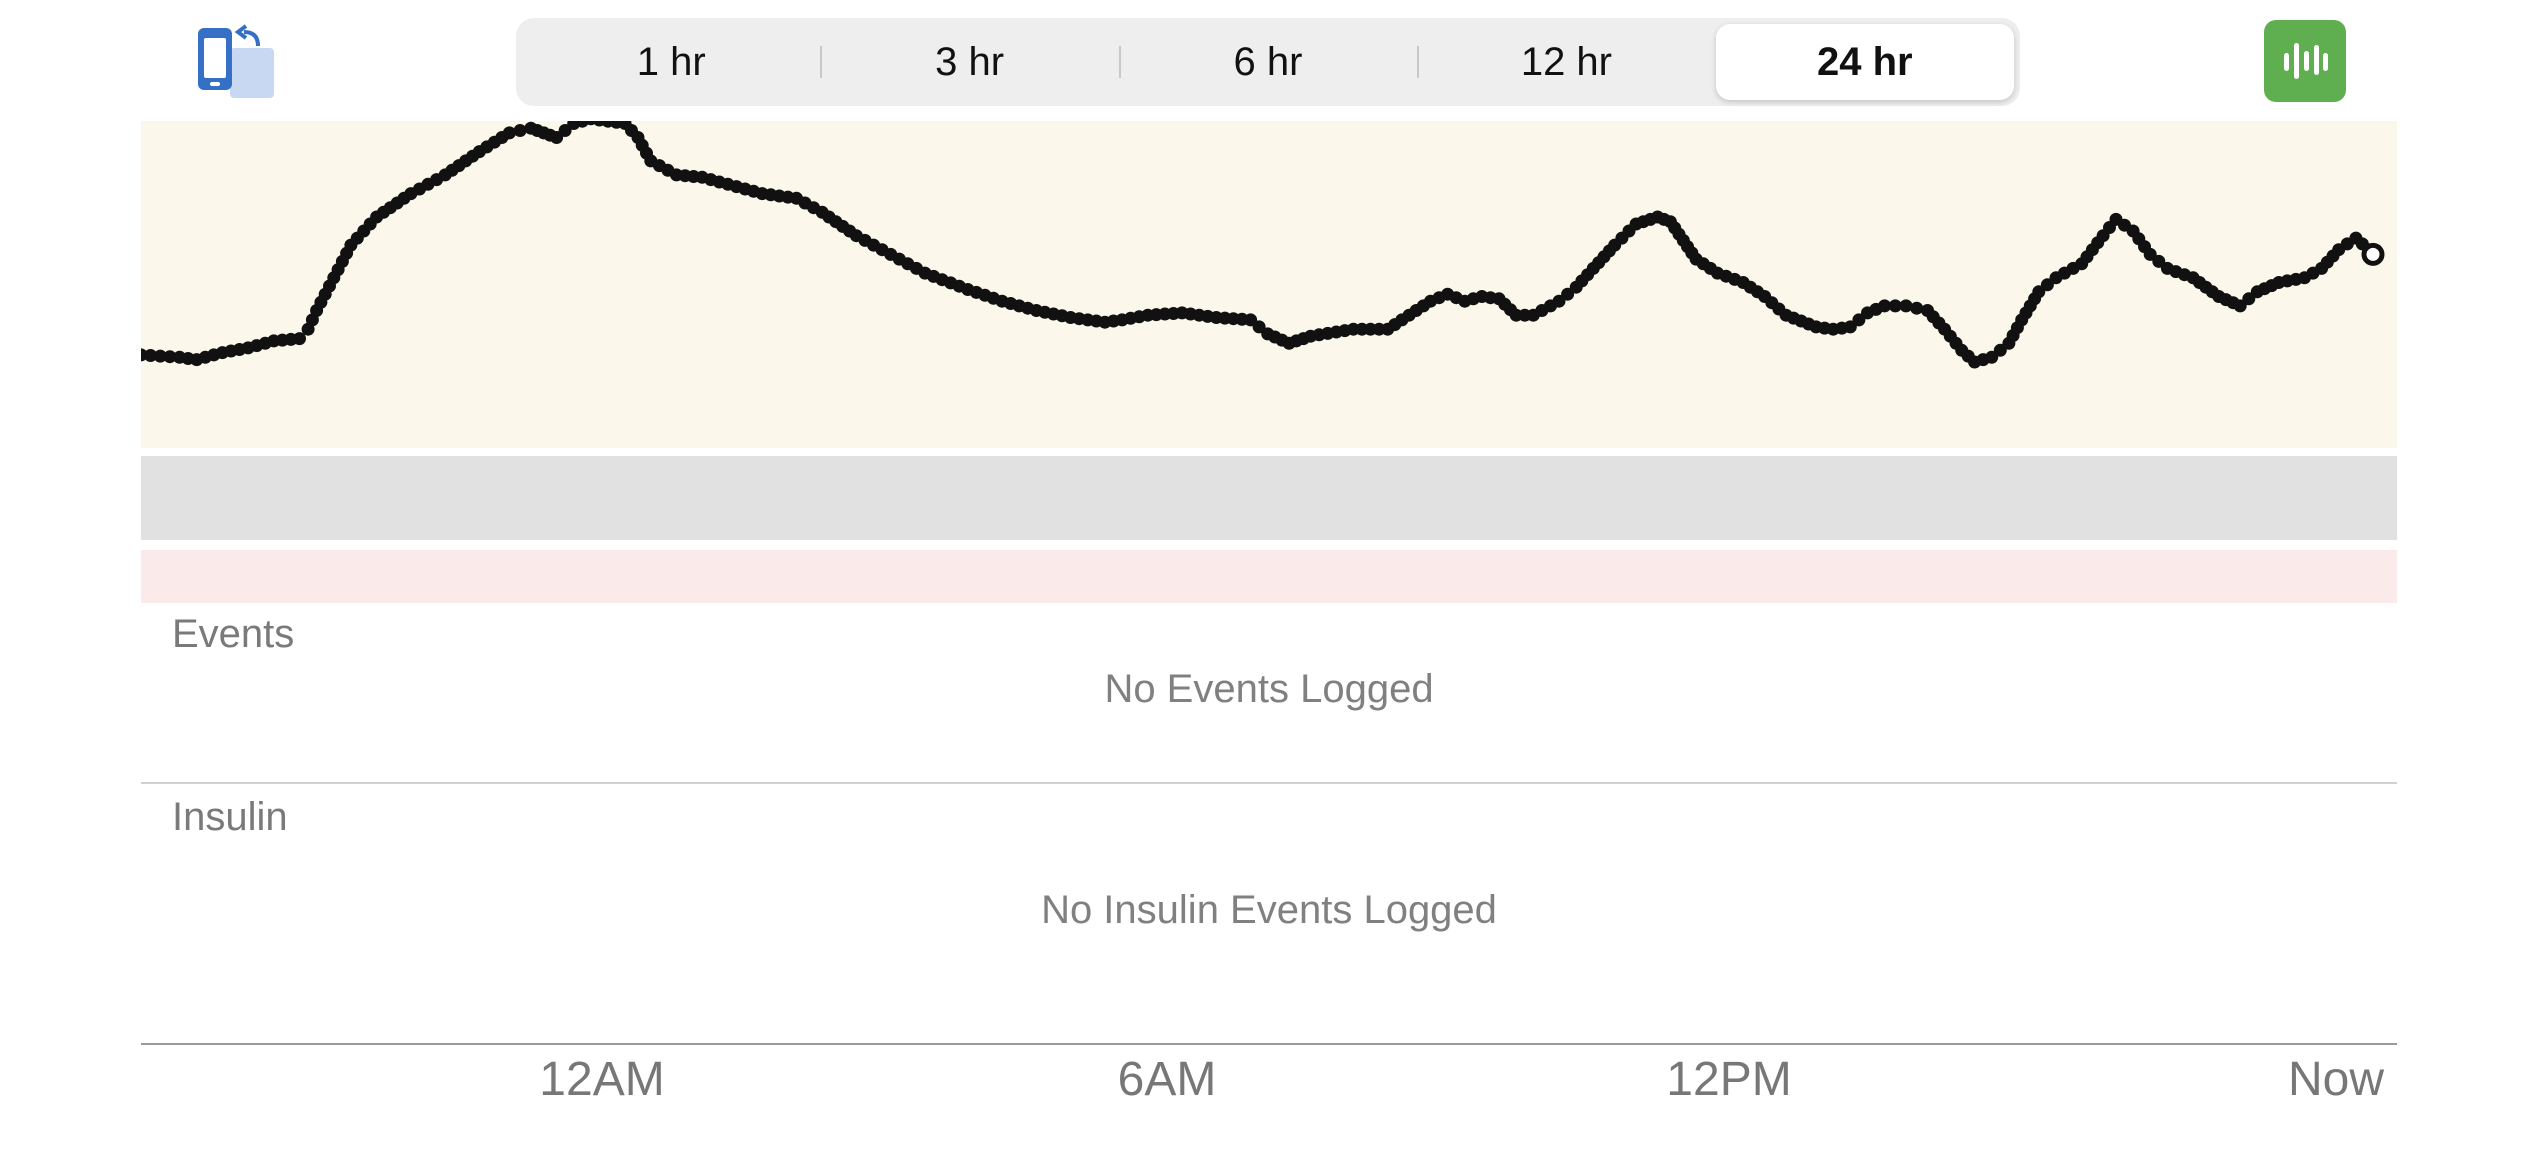  I want to click on x-tick-label: 12PM, so click(1729, 1079).